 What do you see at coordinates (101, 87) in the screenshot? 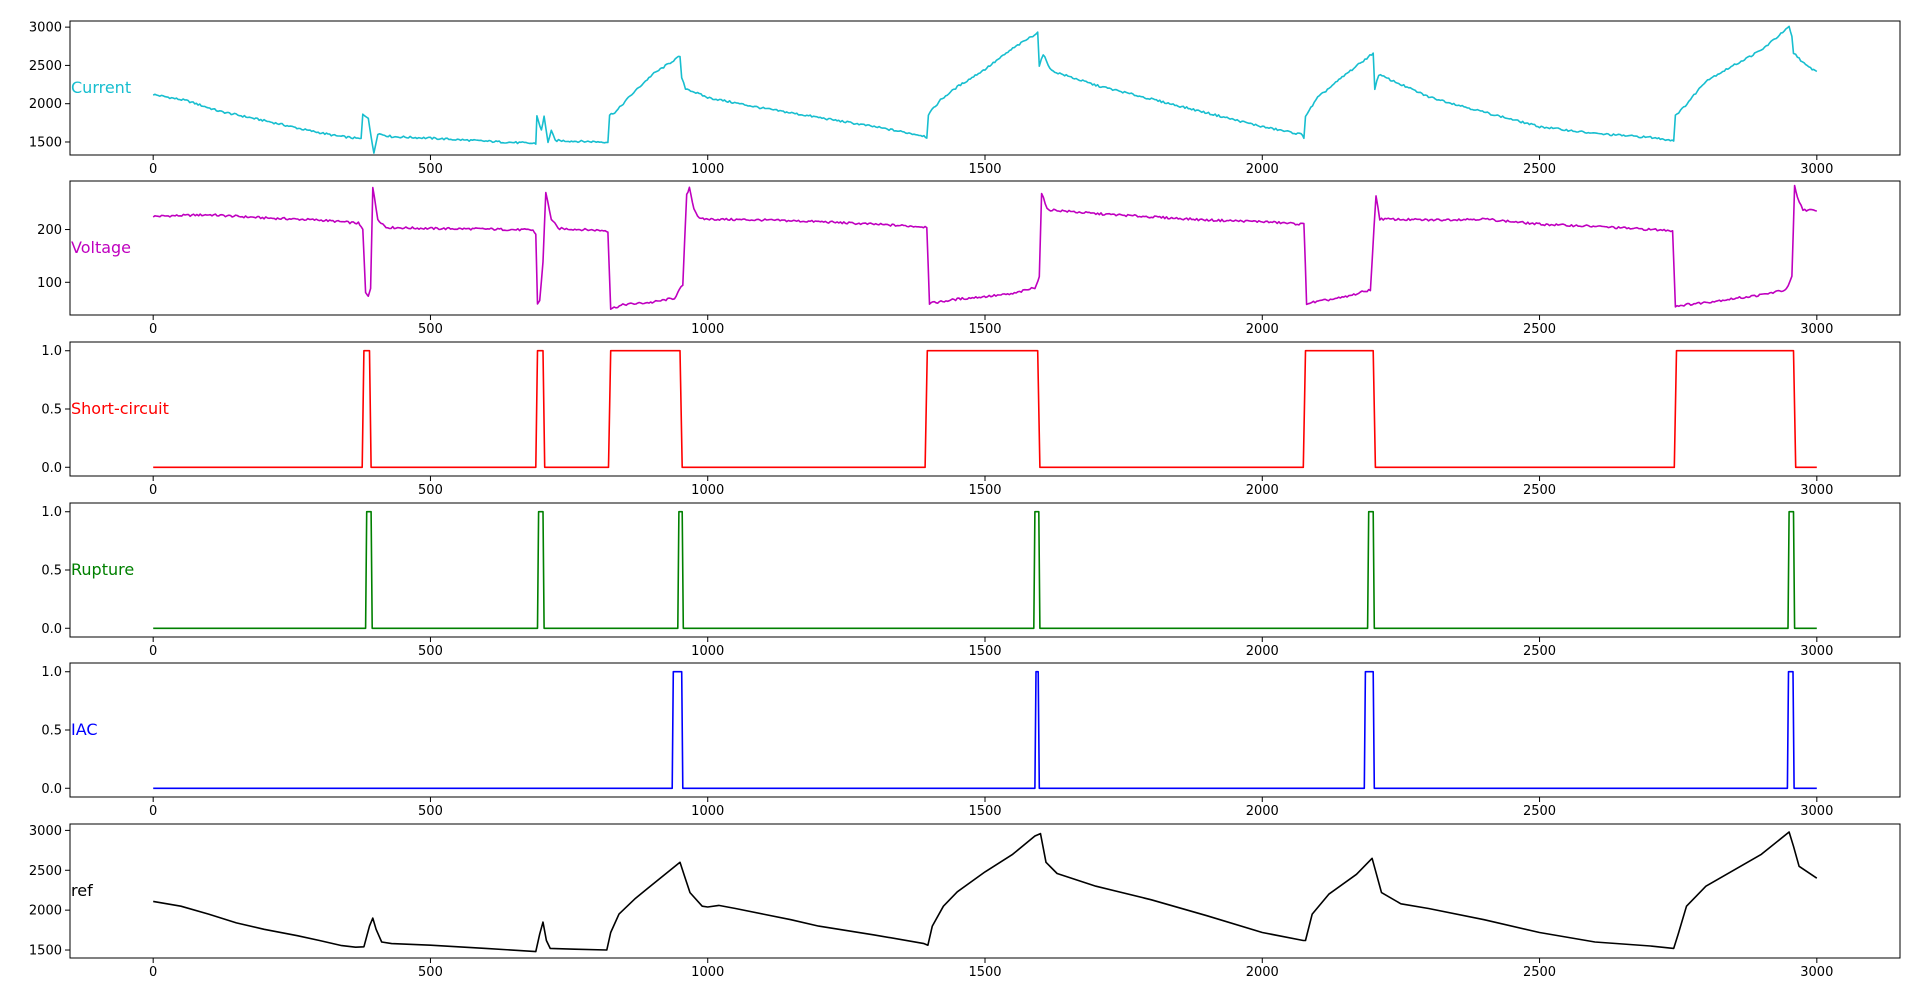
I see `series-label: Current` at bounding box center [101, 87].